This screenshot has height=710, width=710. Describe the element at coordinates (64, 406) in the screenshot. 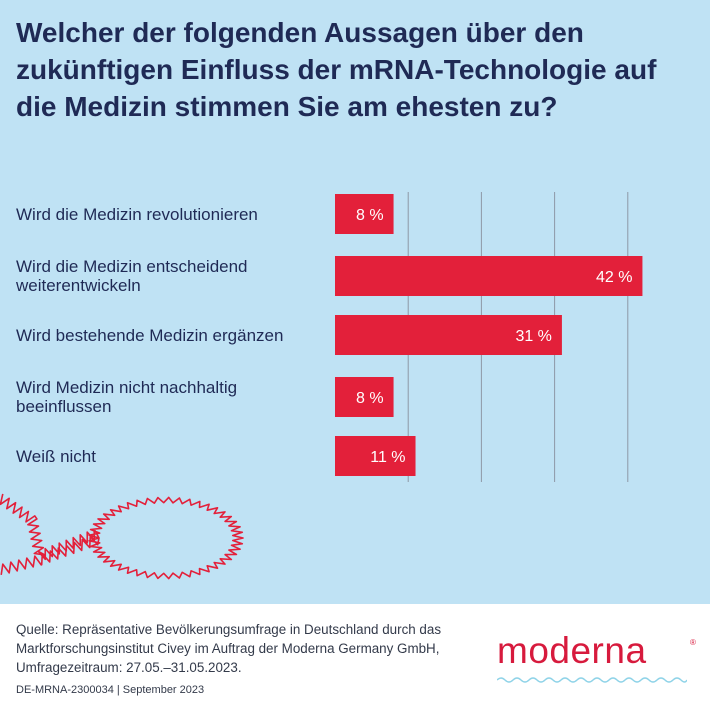

I see `category-label-line: beeinflussen` at that location.